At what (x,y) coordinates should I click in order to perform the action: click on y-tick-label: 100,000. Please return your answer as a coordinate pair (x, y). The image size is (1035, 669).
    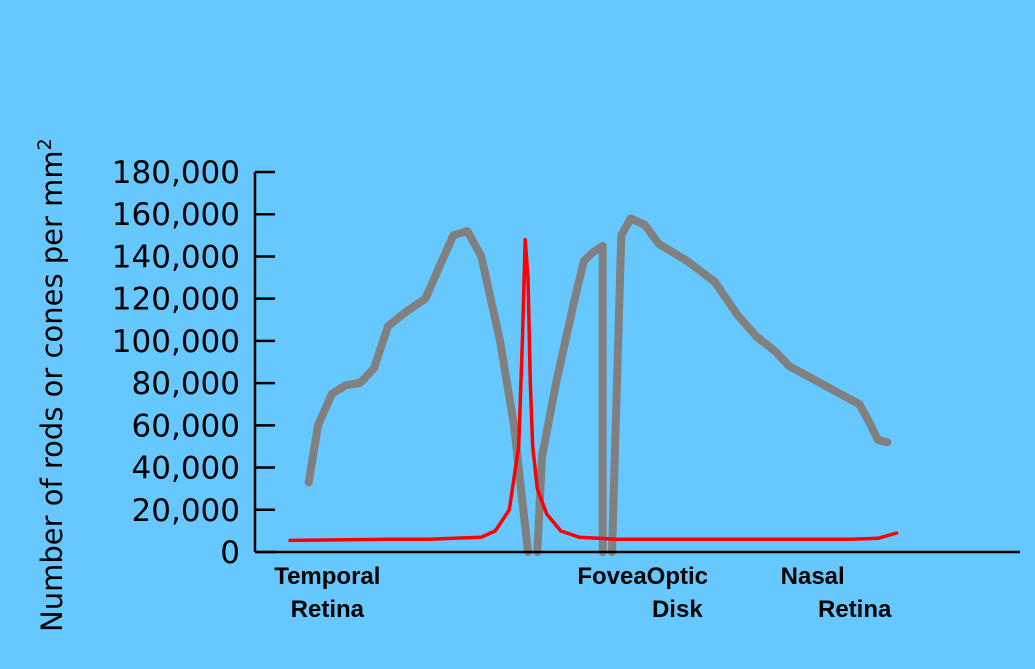
    Looking at the image, I should click on (176, 342).